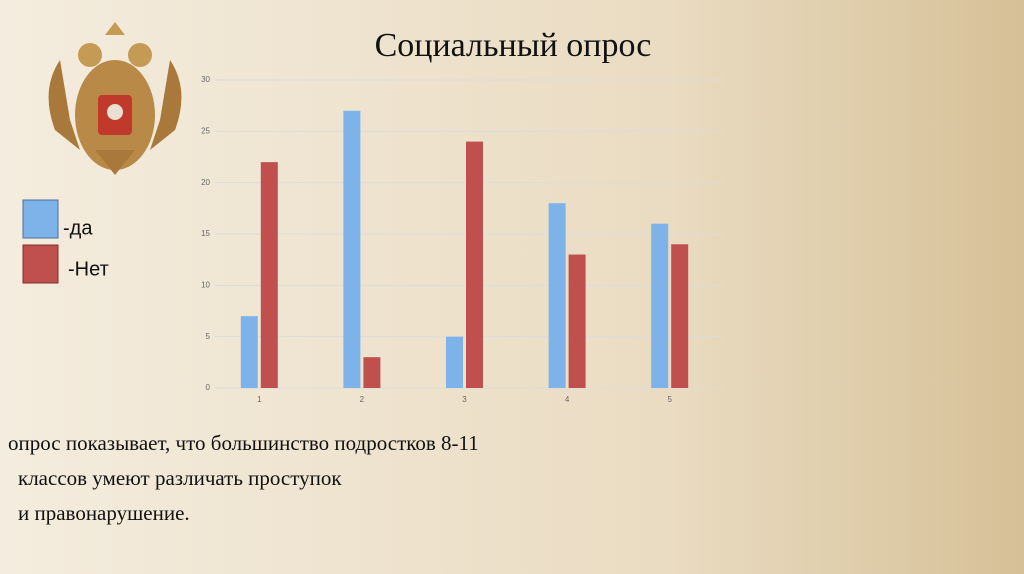 The height and width of the screenshot is (574, 1024). I want to click on y-tick-label: 30, so click(205, 79).